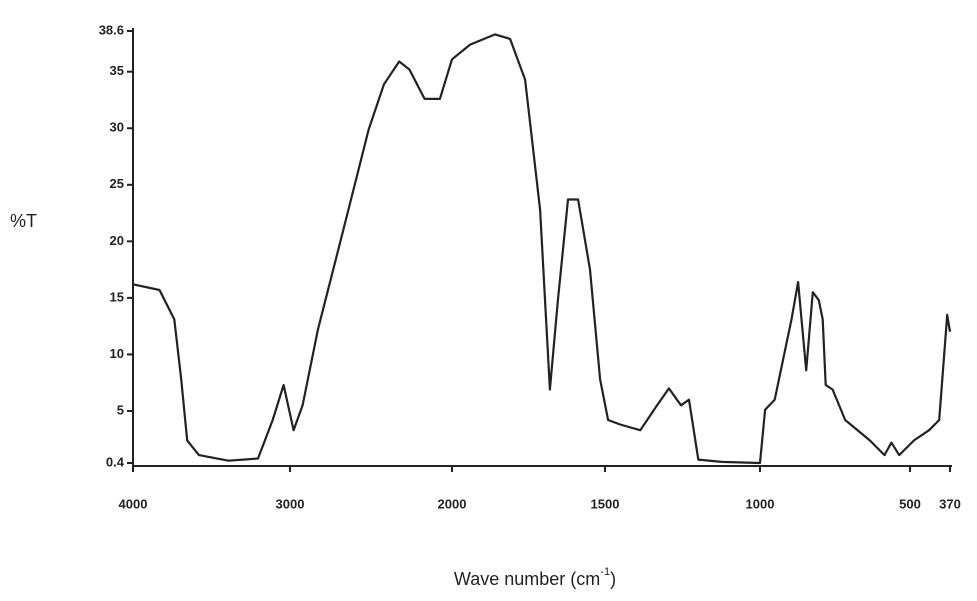  What do you see at coordinates (117, 127) in the screenshot?
I see `y-tick-label: 30` at bounding box center [117, 127].